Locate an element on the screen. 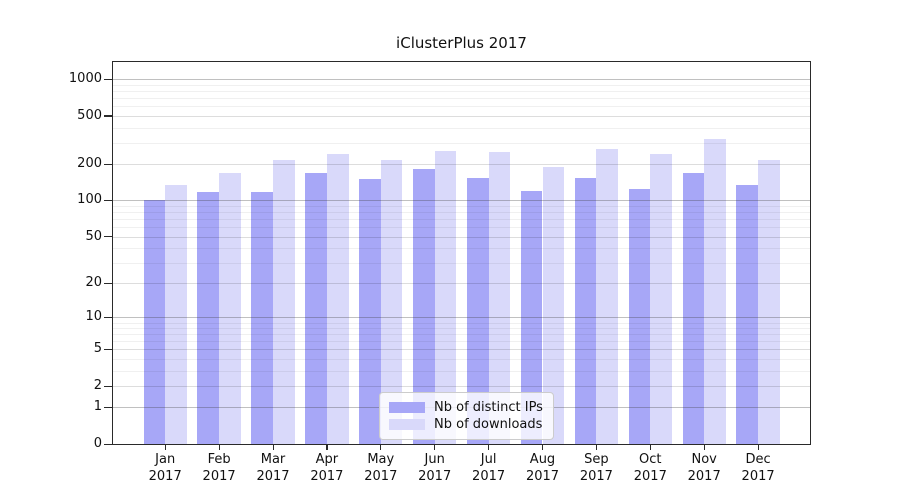 The width and height of the screenshot is (900, 500). x-tick-label: May 2017 is located at coordinates (381, 468).